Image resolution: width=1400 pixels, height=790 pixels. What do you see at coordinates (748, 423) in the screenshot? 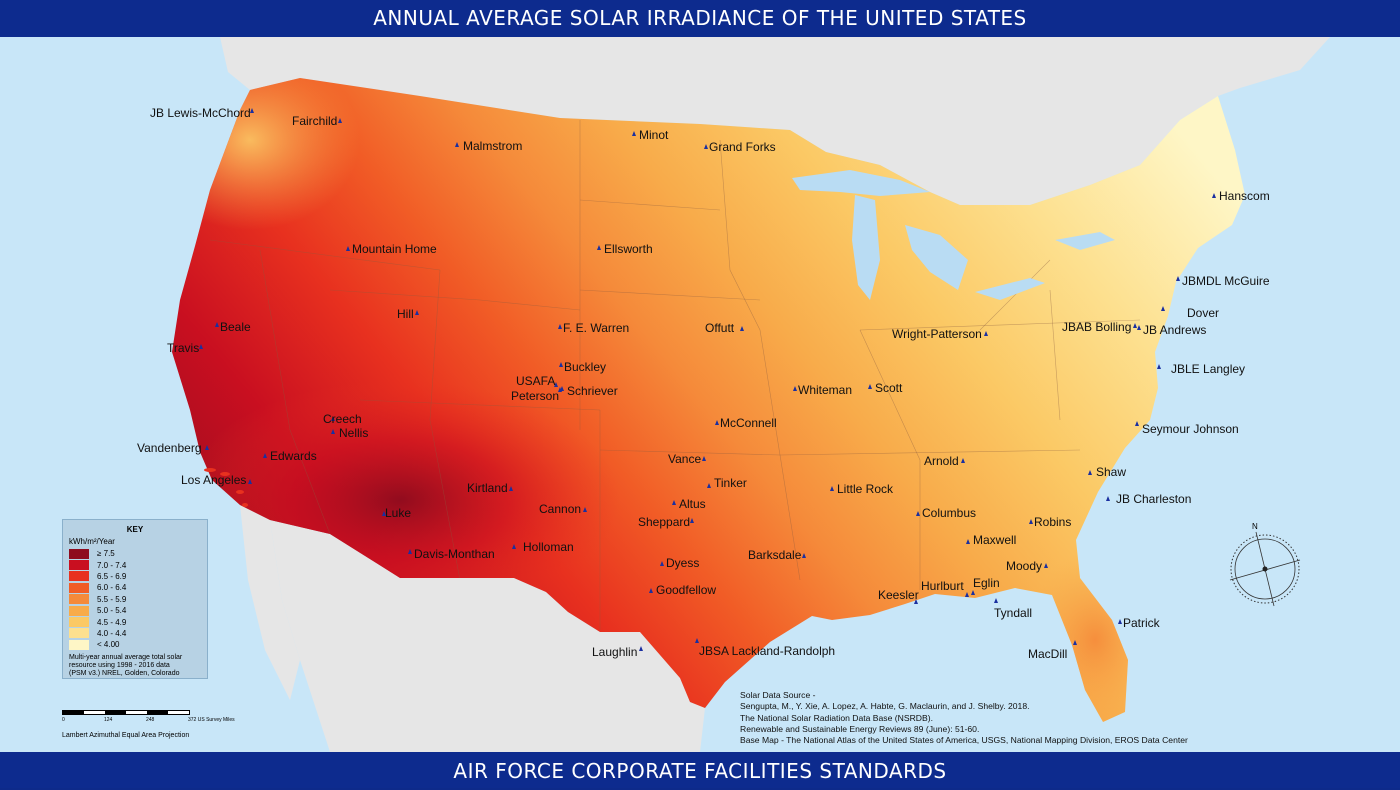
I see `base-label: McConnell` at bounding box center [748, 423].